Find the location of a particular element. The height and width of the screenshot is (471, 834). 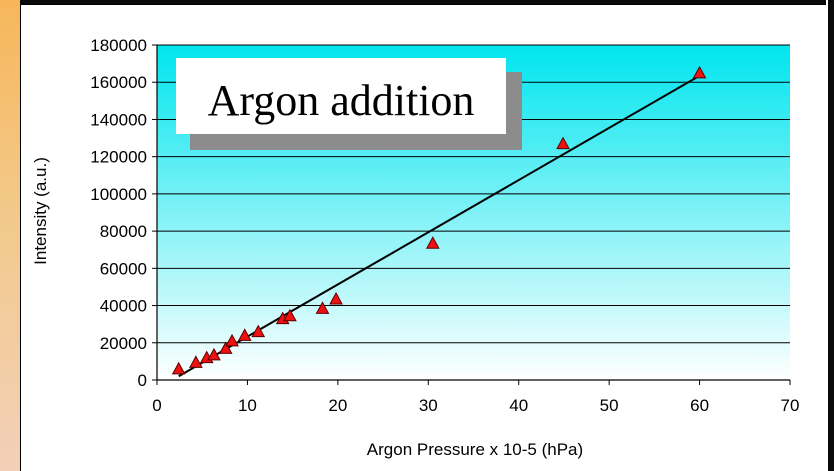

chart-title: Argon addition is located at coordinates (341, 100).